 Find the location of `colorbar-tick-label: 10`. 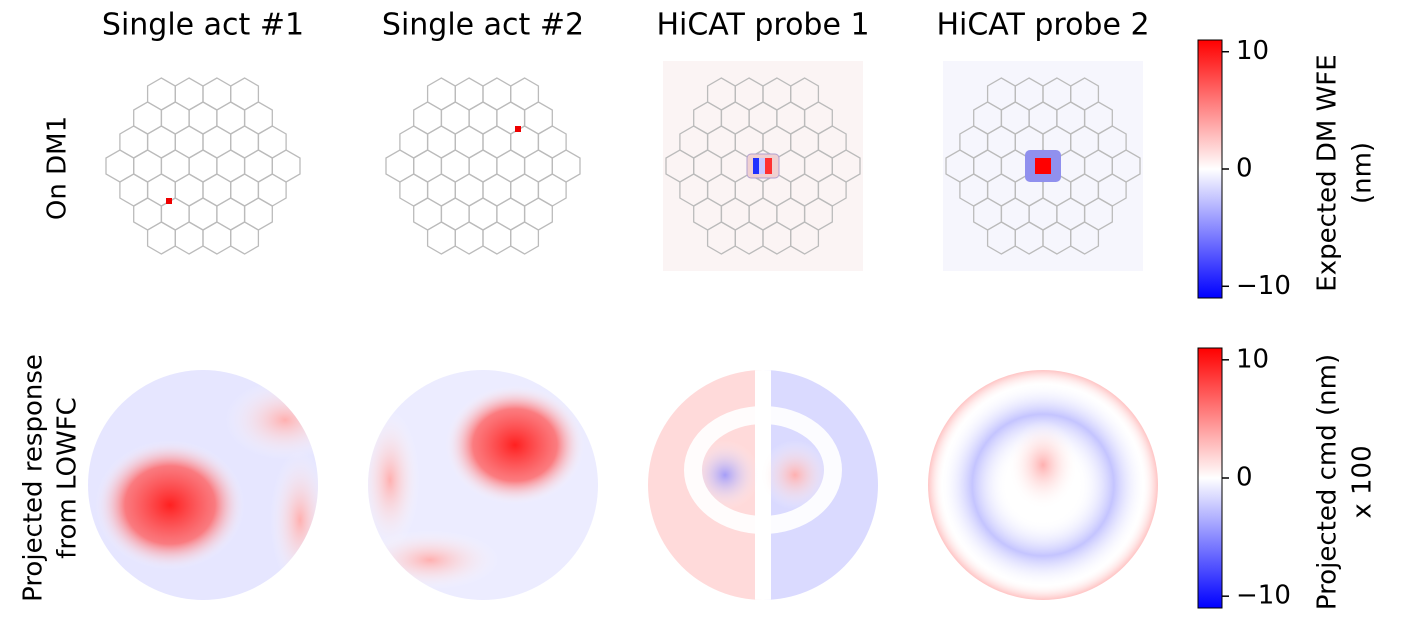

colorbar-tick-label: 10 is located at coordinates (1252, 51).